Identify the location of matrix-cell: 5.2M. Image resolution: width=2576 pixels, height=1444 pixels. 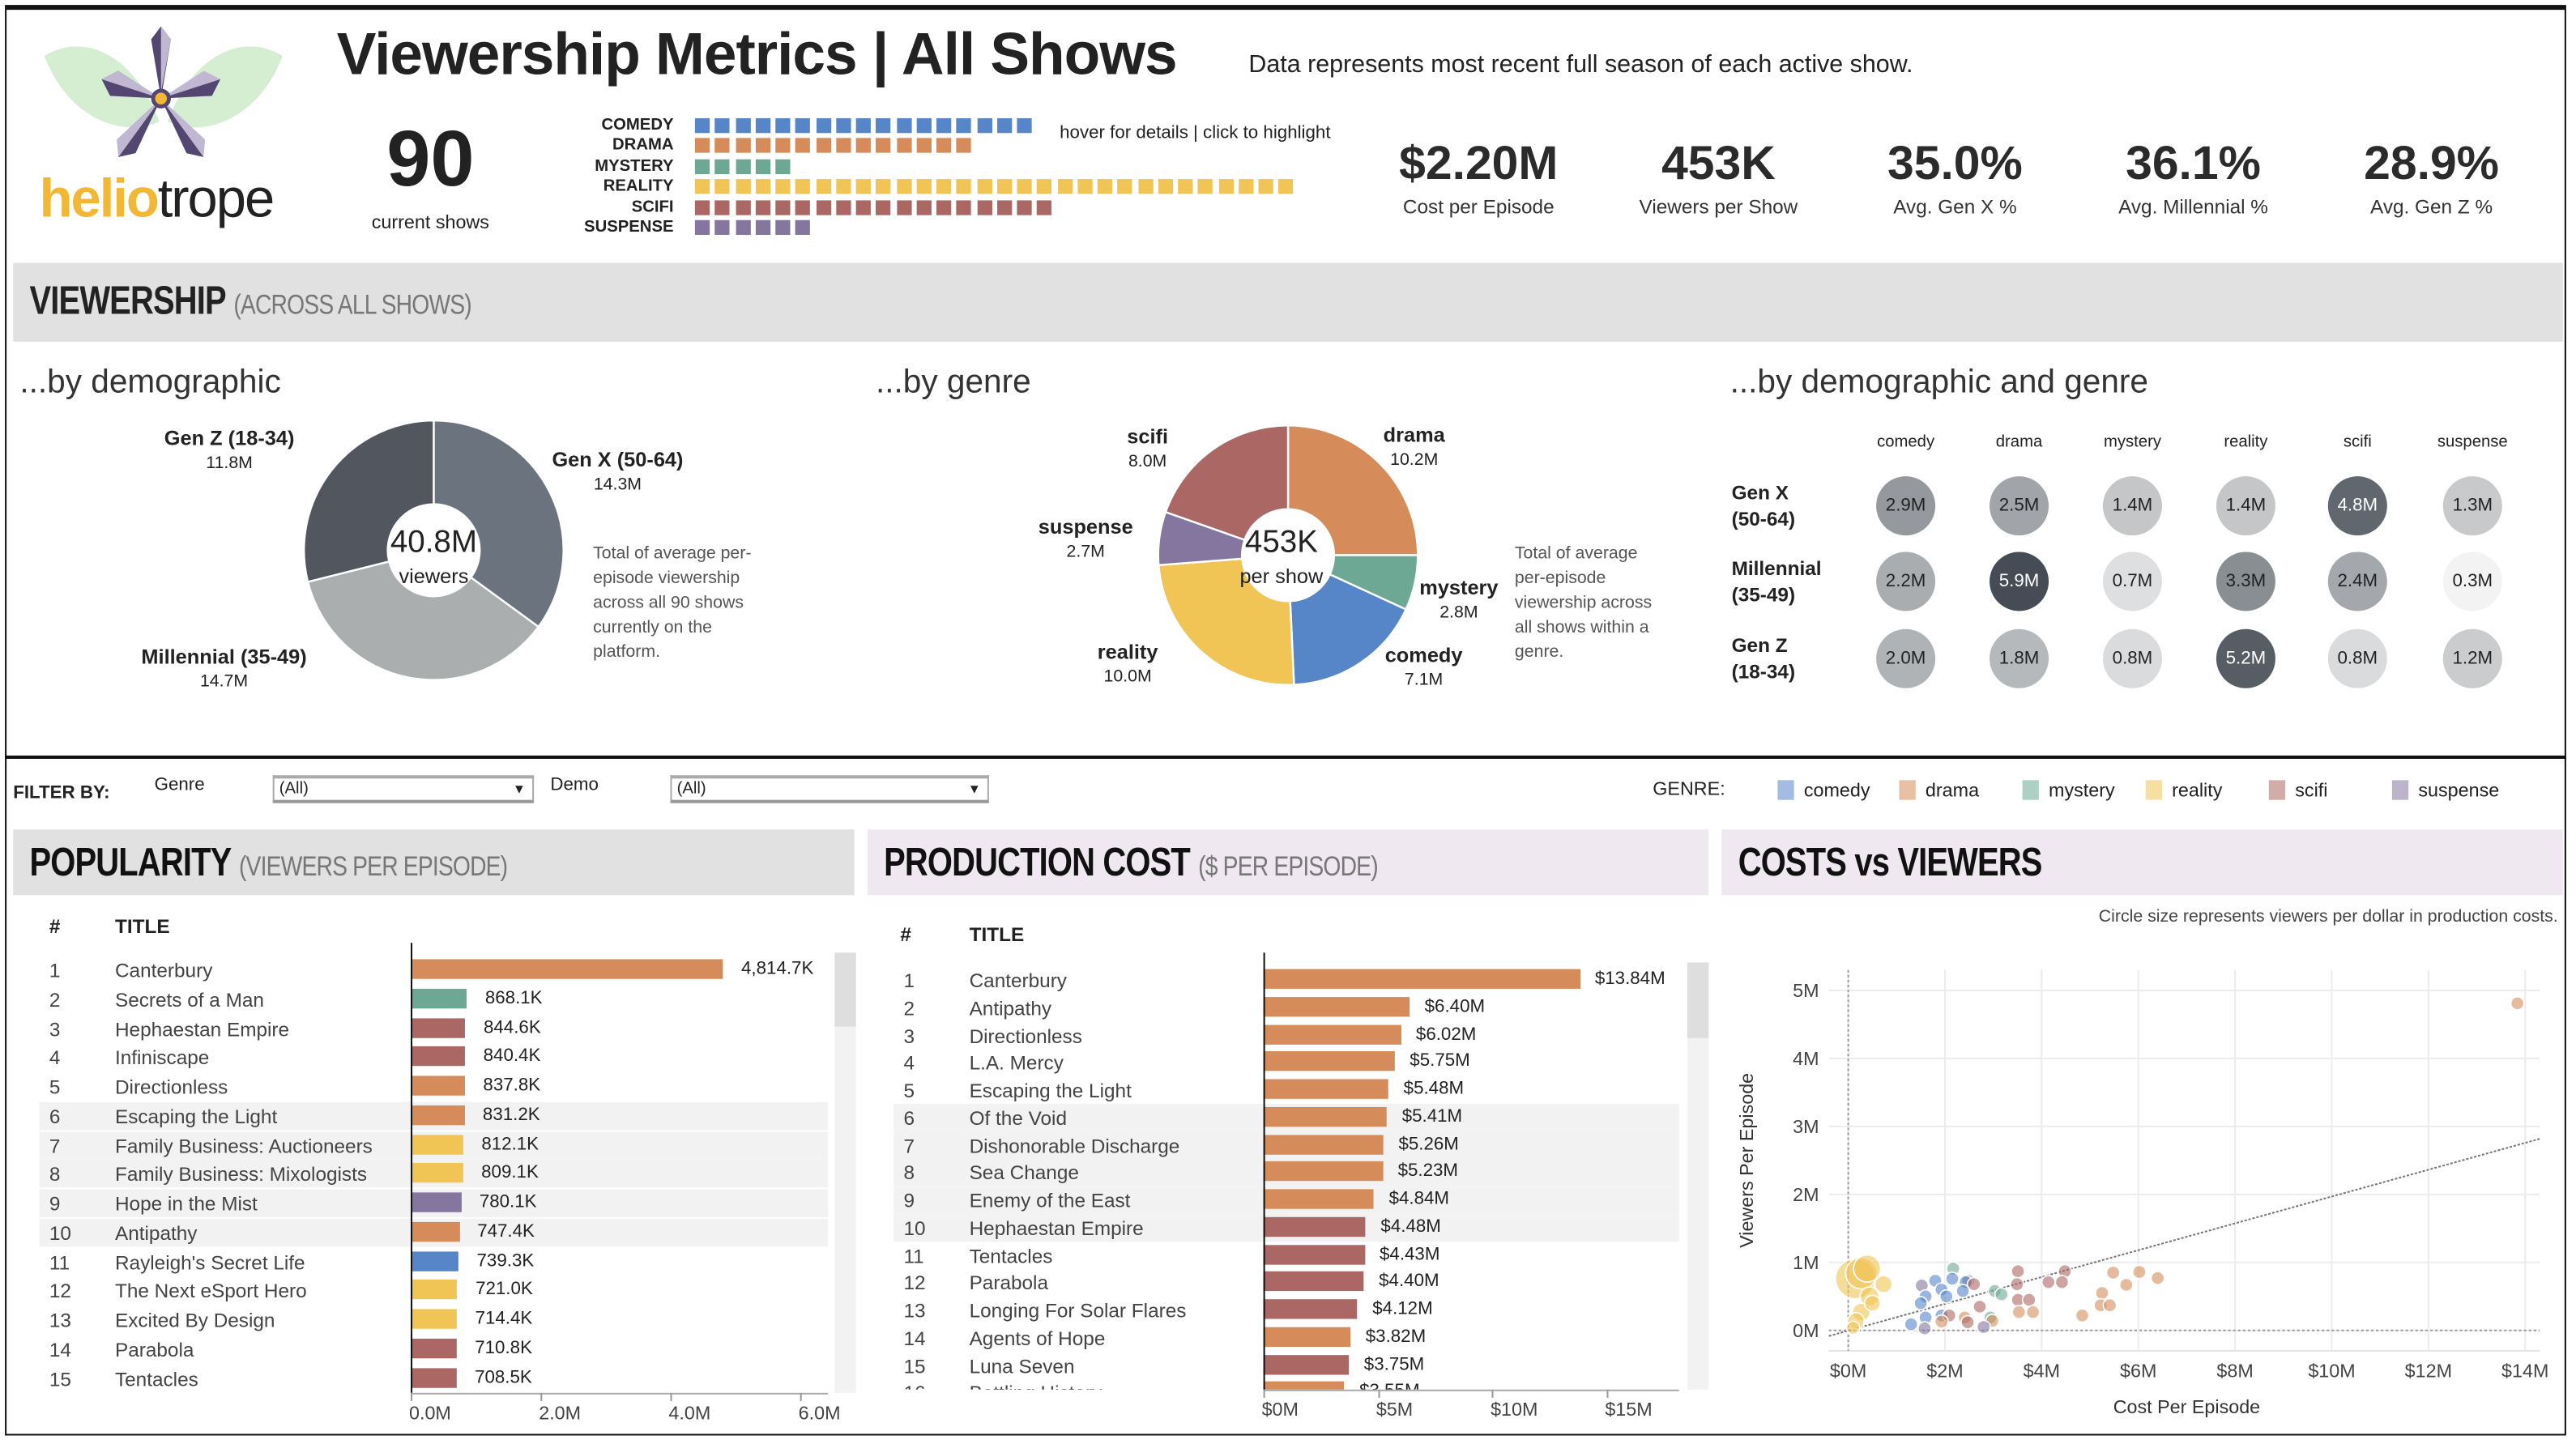
(2245, 658).